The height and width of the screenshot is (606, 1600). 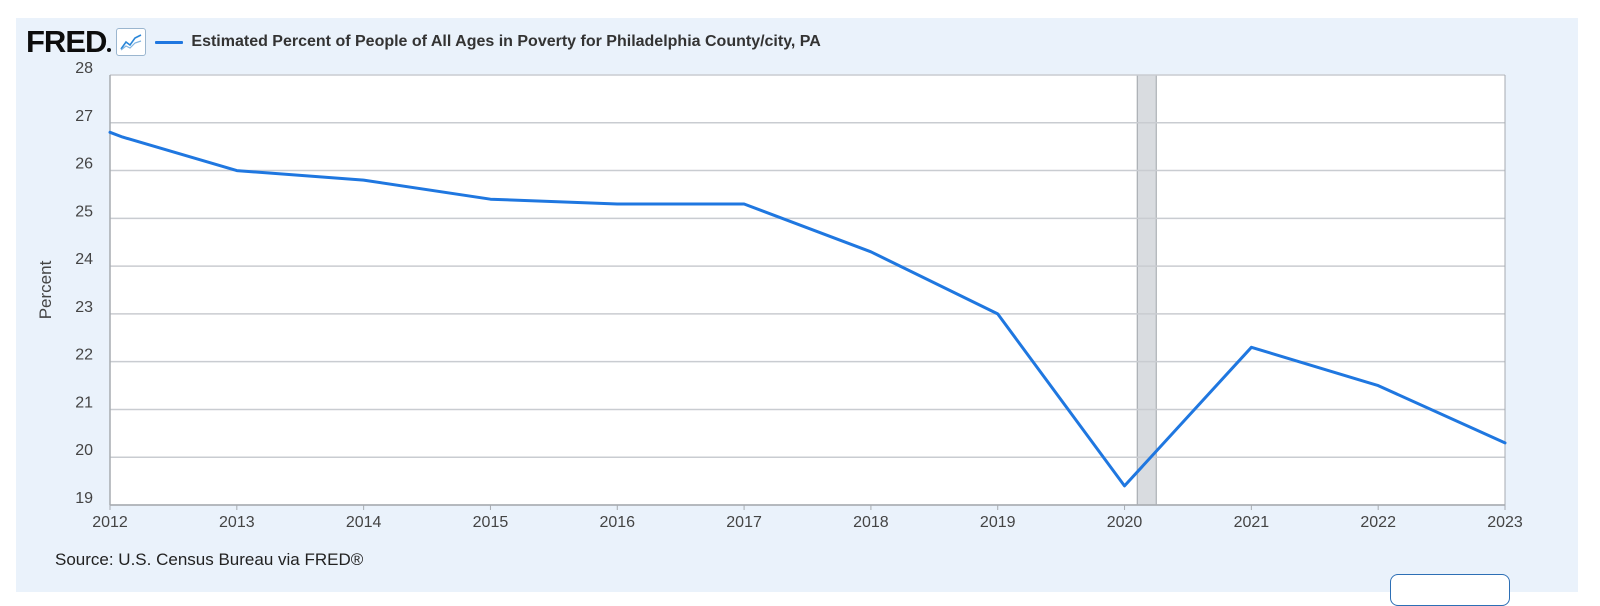 What do you see at coordinates (110, 522) in the screenshot?
I see `x-tick-label: 2012` at bounding box center [110, 522].